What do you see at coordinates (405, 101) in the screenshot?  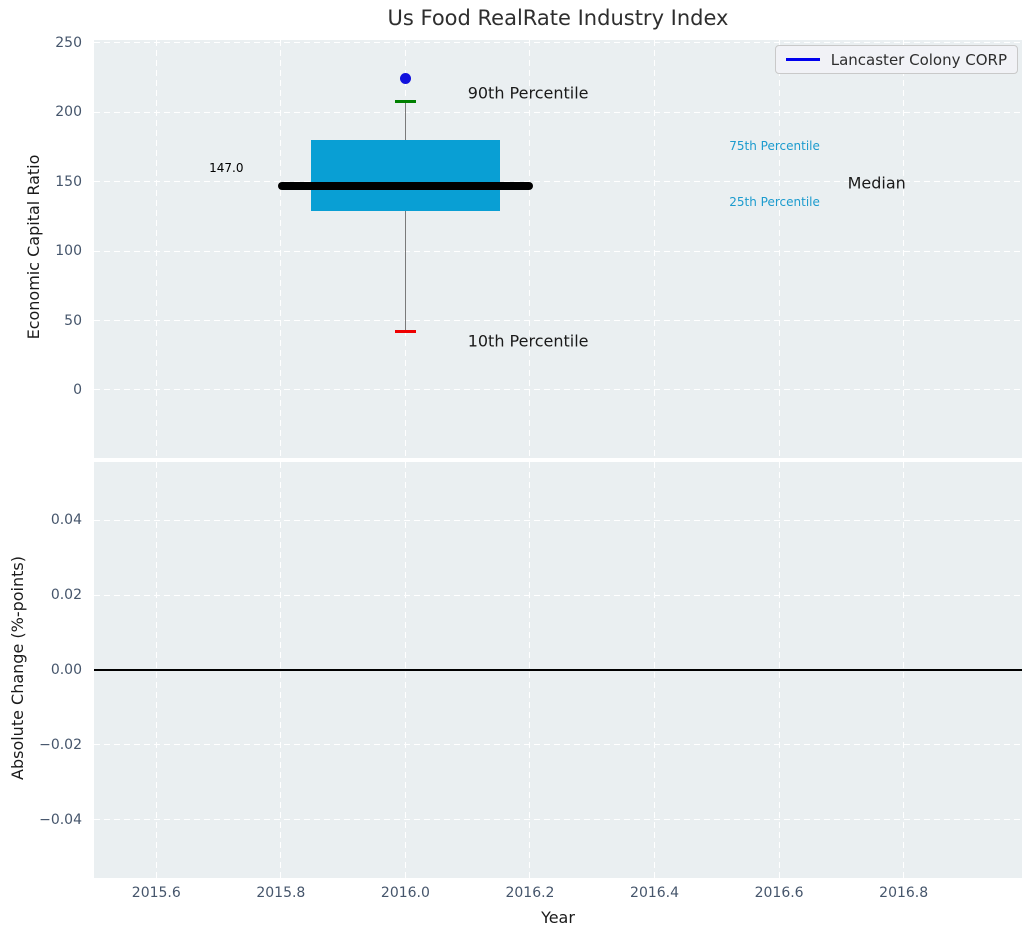 I see `p90-cap` at bounding box center [405, 101].